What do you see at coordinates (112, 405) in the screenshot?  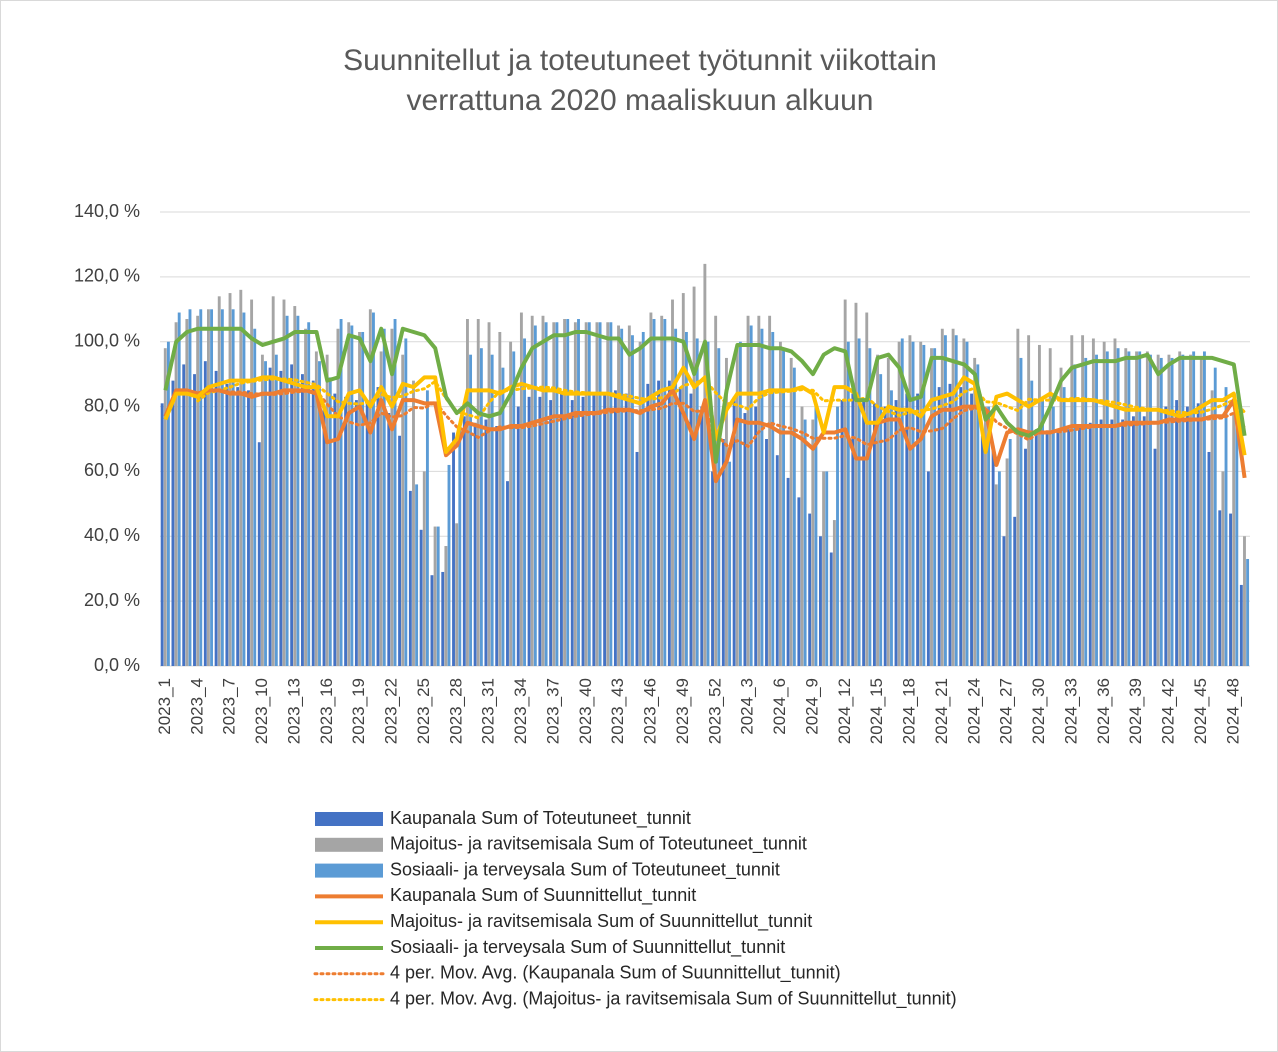 I see `y-tick-label: 80,0 %` at bounding box center [112, 405].